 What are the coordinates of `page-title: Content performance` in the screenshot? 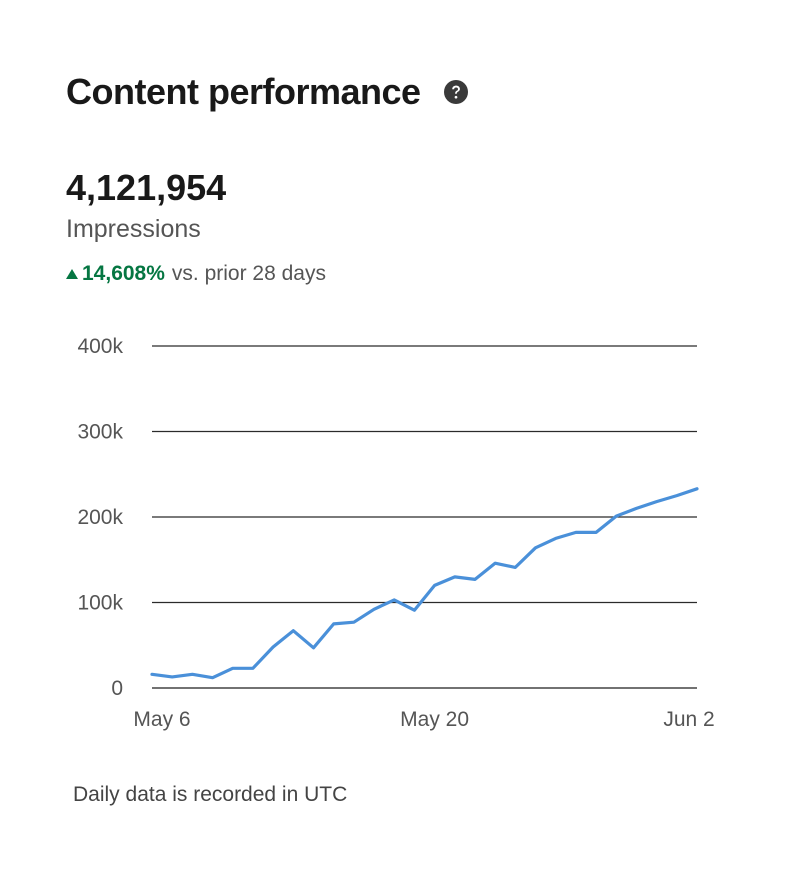 It's located at (243, 91).